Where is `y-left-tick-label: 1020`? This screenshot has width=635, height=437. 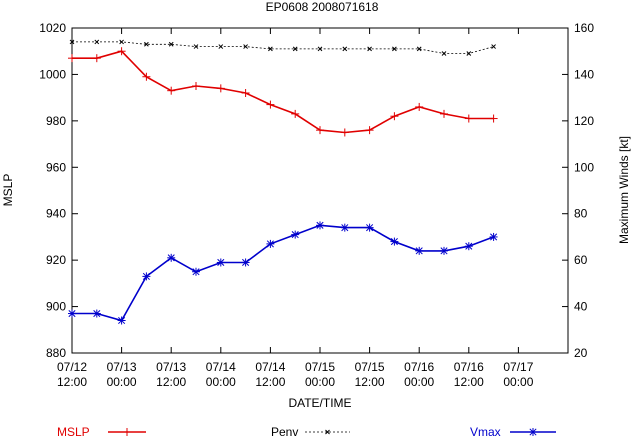 y-left-tick-label: 1020 is located at coordinates (52, 28).